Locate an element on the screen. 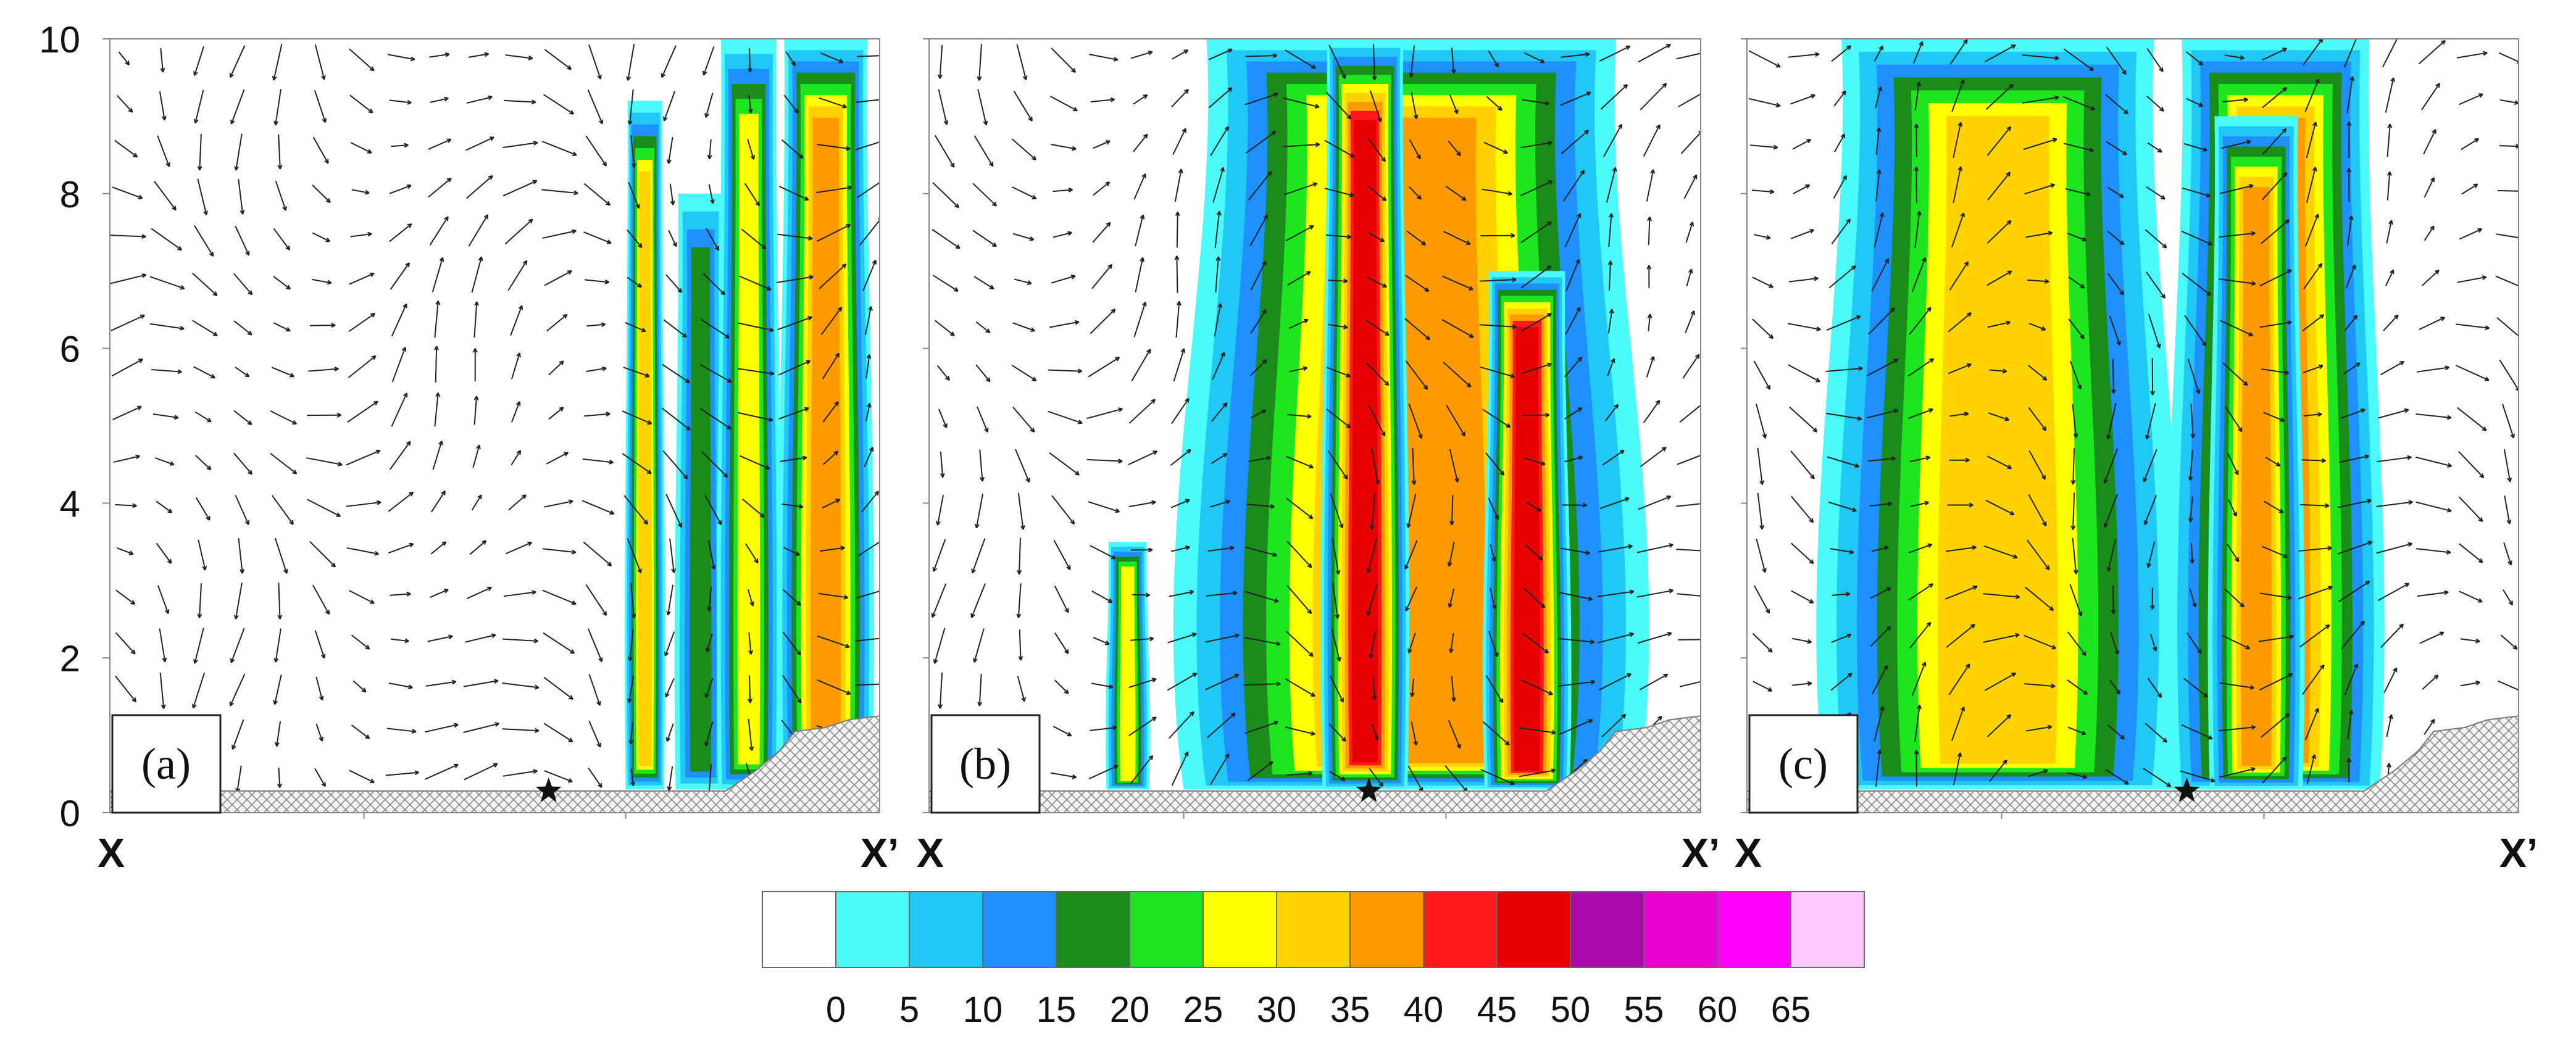  colorbar-tick-label: 65 is located at coordinates (1791, 1010).